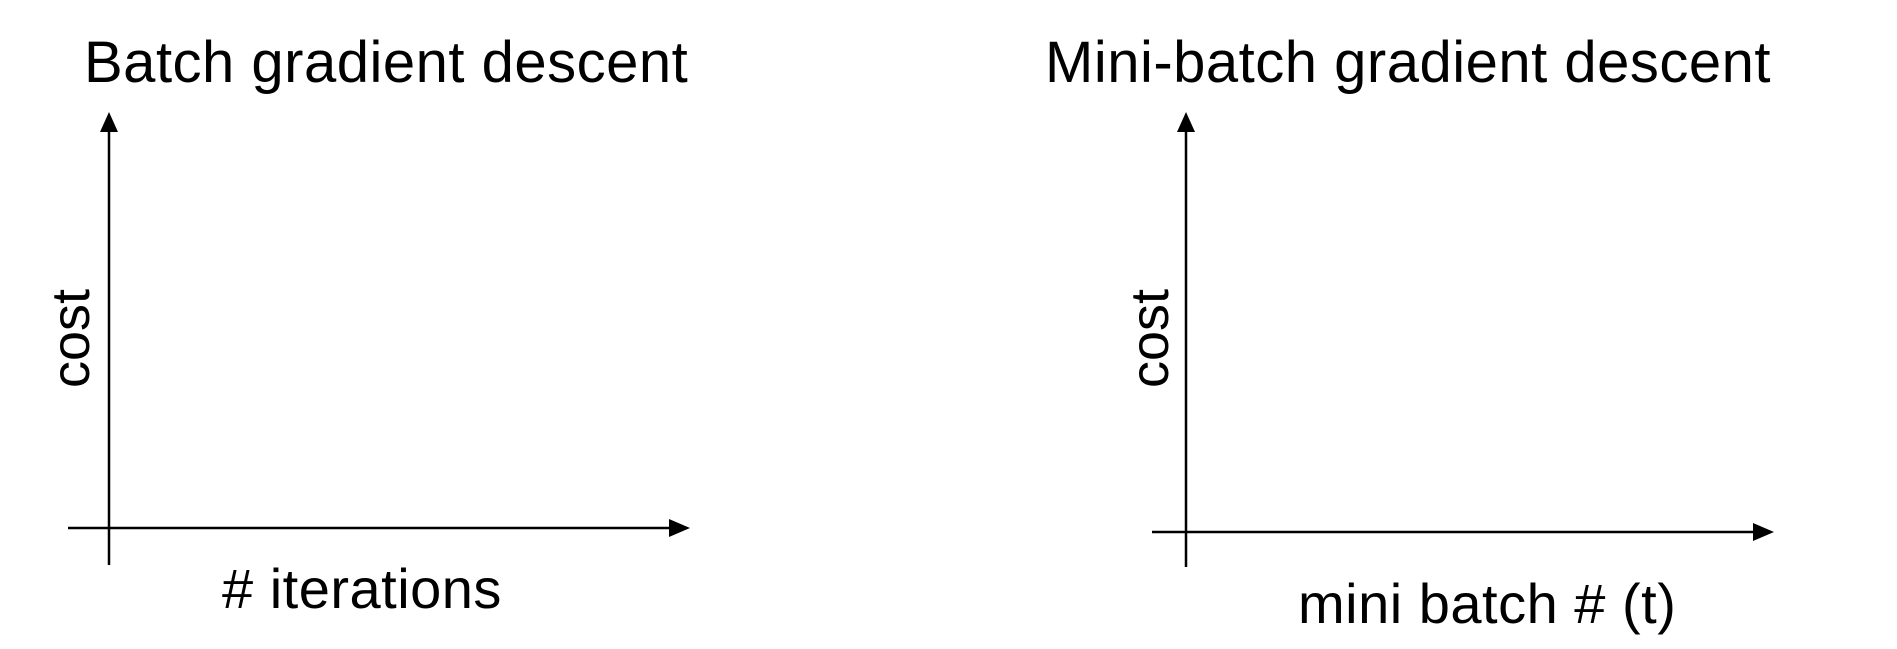 The image size is (1897, 649). I want to click on x-axis-label: mini batch # (t), so click(1487, 603).